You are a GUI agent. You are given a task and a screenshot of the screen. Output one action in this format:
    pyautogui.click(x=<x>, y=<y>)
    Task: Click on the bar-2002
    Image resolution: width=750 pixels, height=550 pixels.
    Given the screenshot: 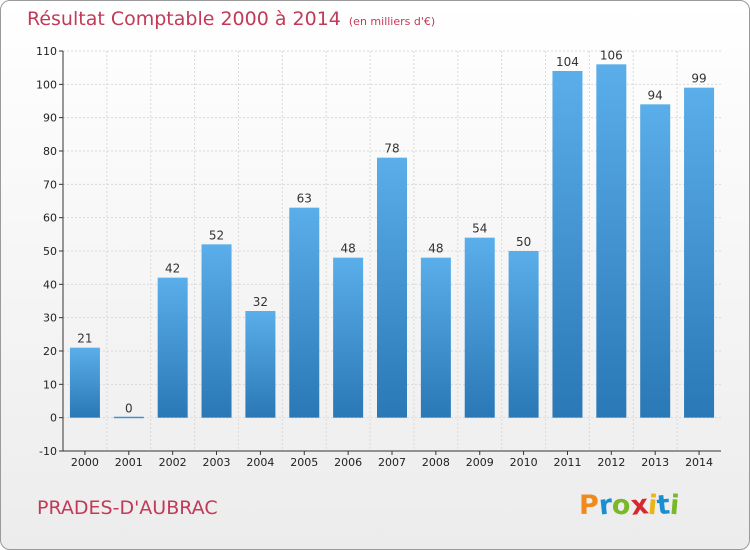 What is the action you would take?
    pyautogui.click(x=172, y=347)
    